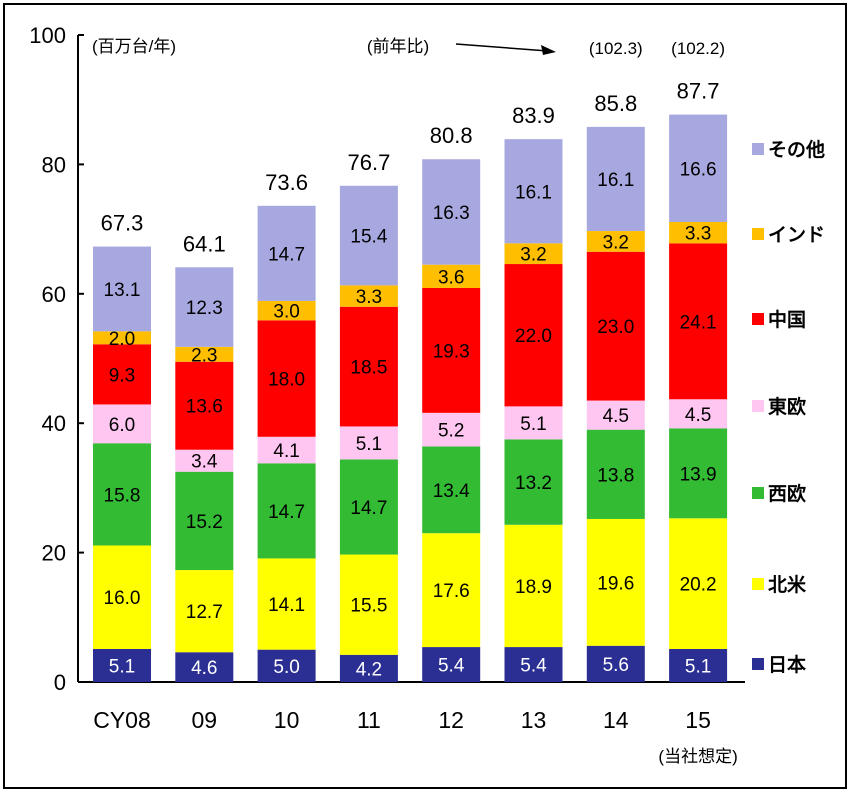  What do you see at coordinates (54, 164) in the screenshot?
I see `y-tick-label: 80` at bounding box center [54, 164].